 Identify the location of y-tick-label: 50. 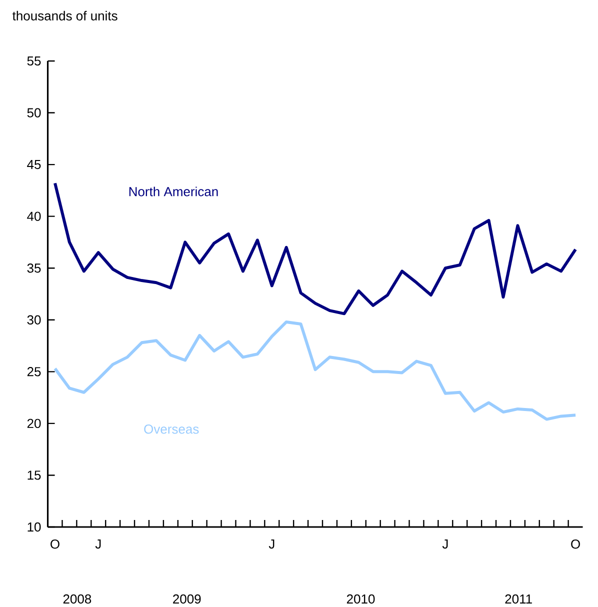
(34, 113).